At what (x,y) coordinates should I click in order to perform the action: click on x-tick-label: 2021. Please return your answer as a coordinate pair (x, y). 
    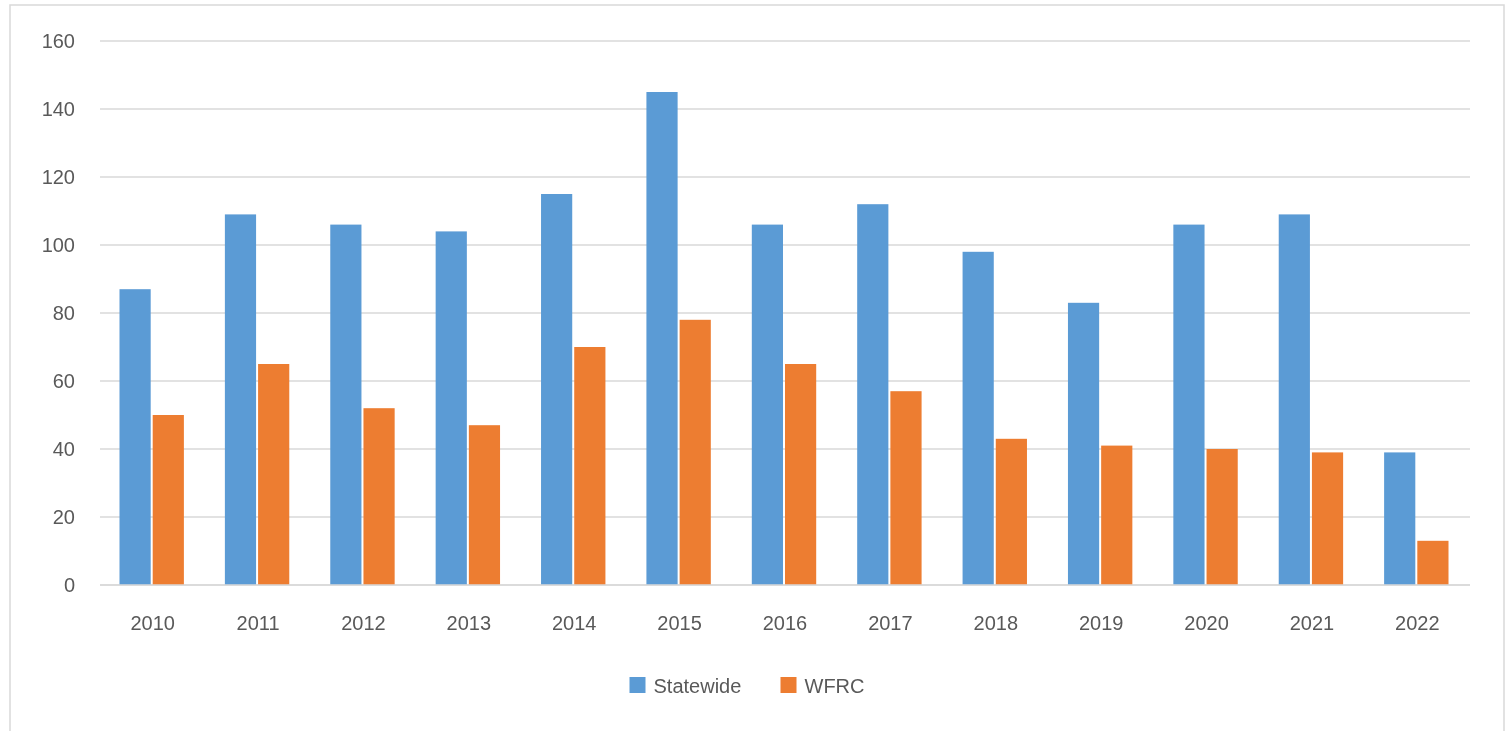
    Looking at the image, I should click on (1312, 623).